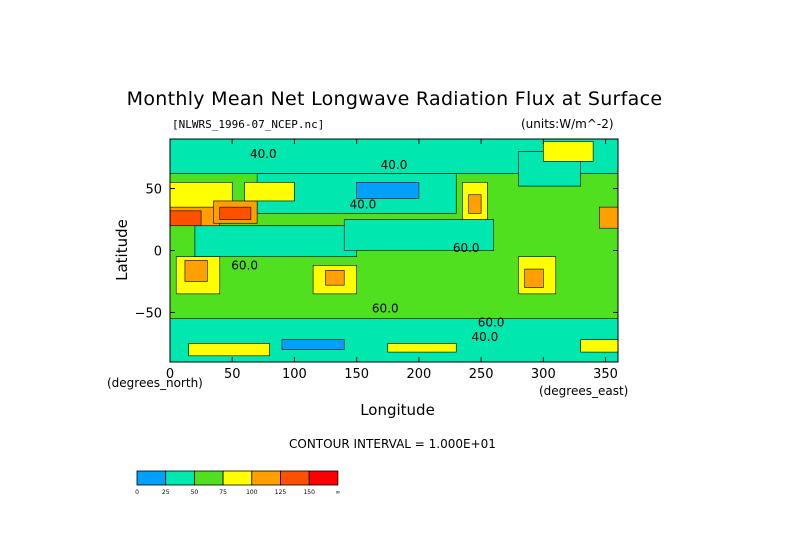 Image resolution: width=789 pixels, height=558 pixels. Describe the element at coordinates (158, 252) in the screenshot. I see `y-tick-label: 0` at that location.